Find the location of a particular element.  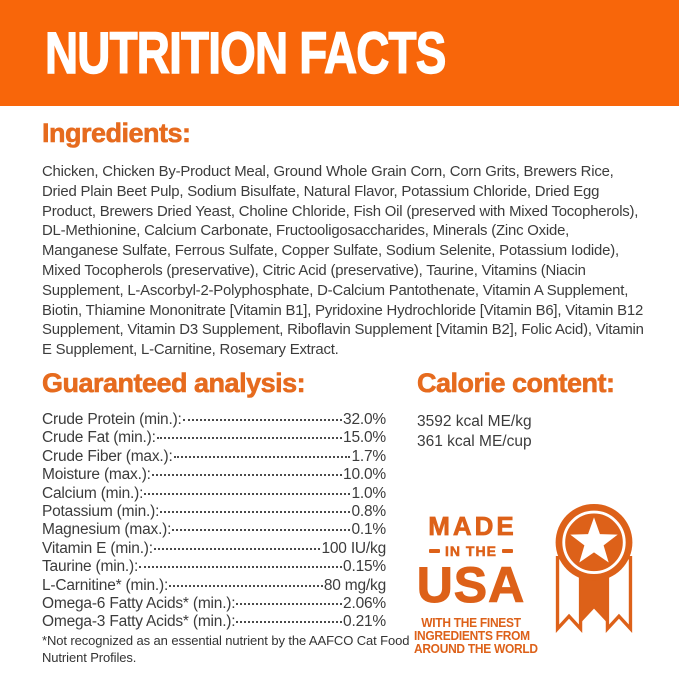

analysis-row: Vitamin E (min.): 100 IU/kg is located at coordinates (214, 549).